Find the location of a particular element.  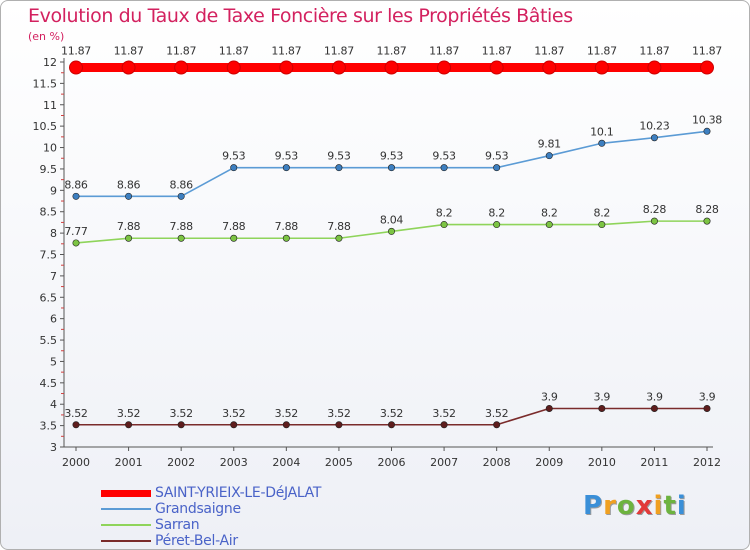

data-label: 10.38 is located at coordinates (707, 119).